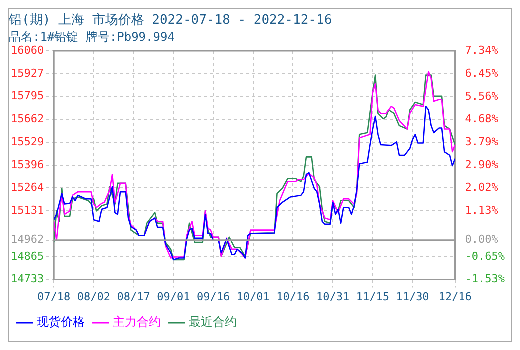 Image resolution: width=520 pixels, height=350 pixels. I want to click on chart-title: 铅(期) 上海 市场价格 2022-07-18 - 2022-12-16, so click(170, 20).